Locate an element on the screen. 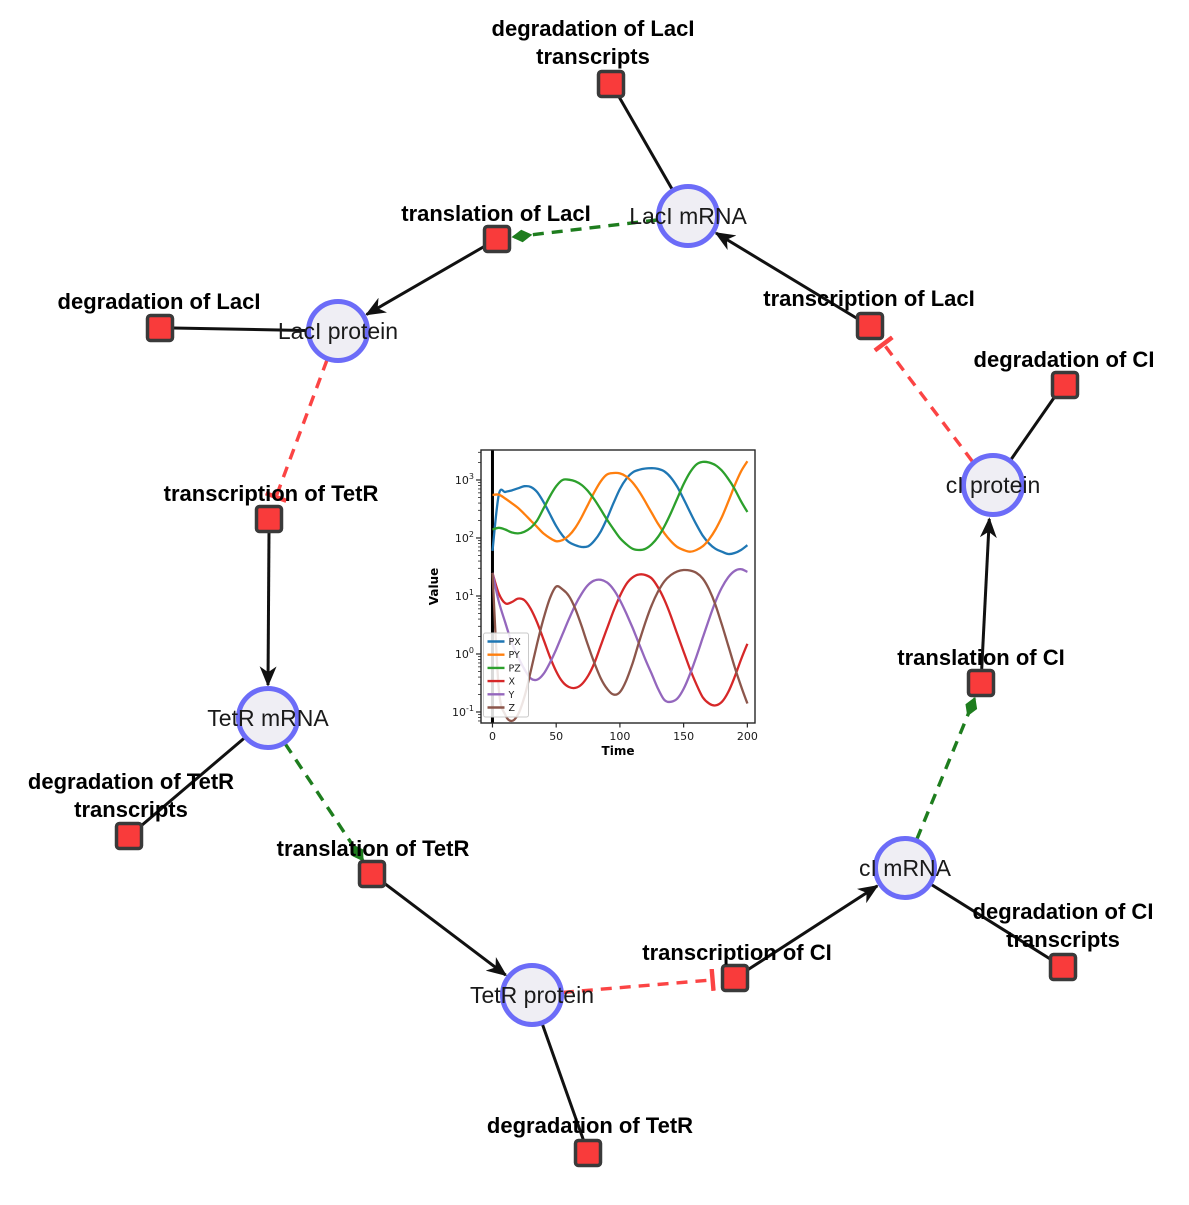 This screenshot has height=1205, width=1189. series-X-line is located at coordinates (620, 639).